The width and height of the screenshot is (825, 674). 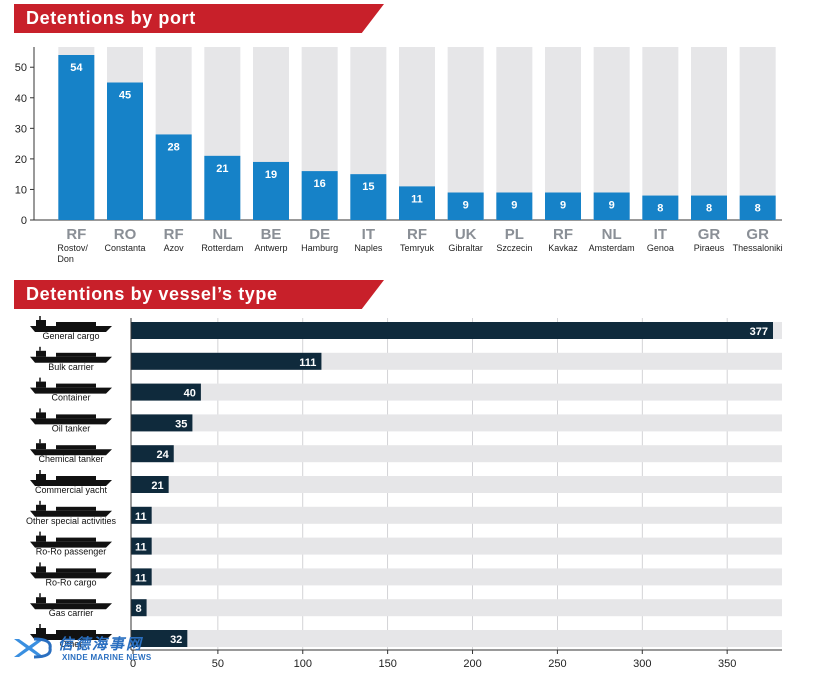 I want to click on y-tick-label: 40, so click(x=21, y=99).